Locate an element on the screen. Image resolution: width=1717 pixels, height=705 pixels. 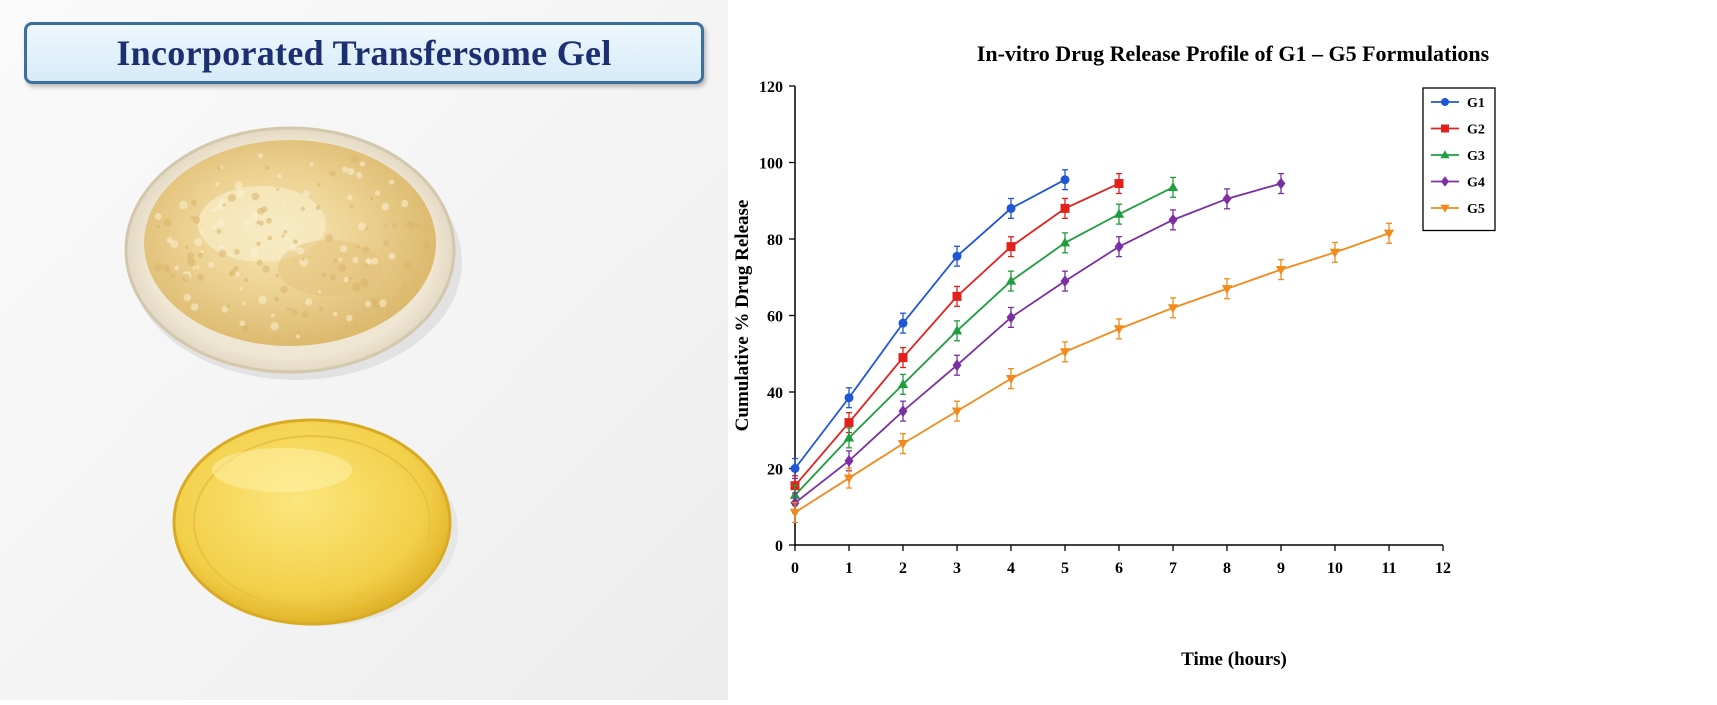
y-tick-label: 100 is located at coordinates (771, 164).